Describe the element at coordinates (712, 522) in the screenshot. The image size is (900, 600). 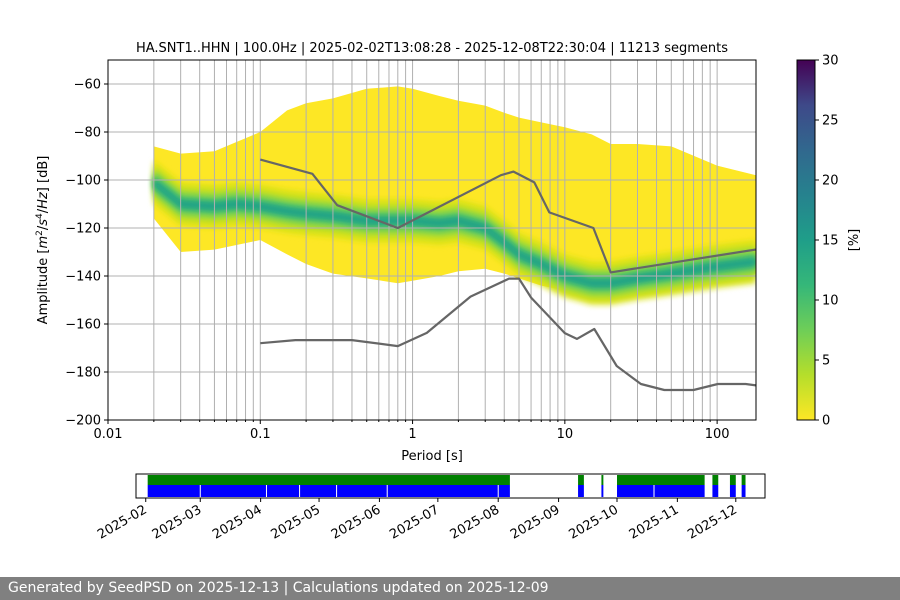
I see `timeline-tick-label: 2025-12` at that location.